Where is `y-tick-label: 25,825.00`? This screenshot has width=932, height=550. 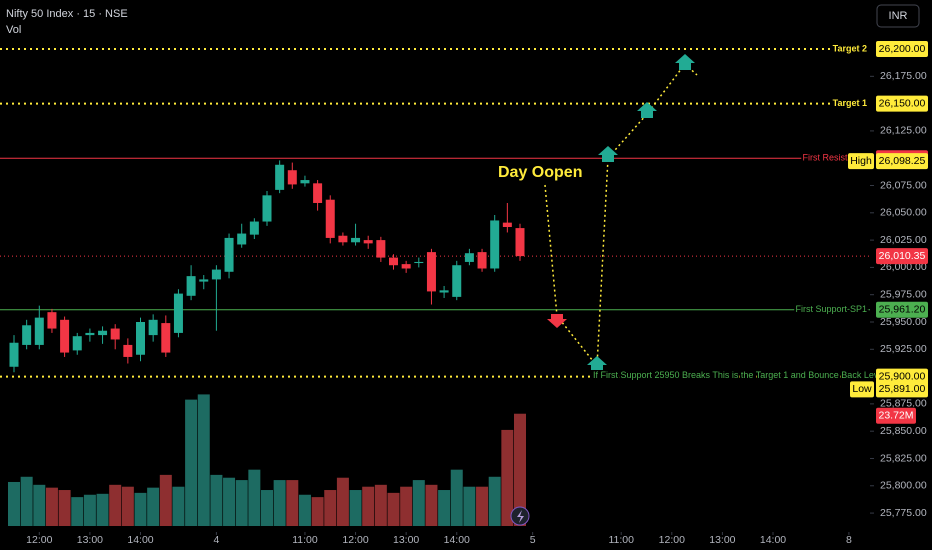
y-tick-label: 25,825.00 is located at coordinates (903, 458).